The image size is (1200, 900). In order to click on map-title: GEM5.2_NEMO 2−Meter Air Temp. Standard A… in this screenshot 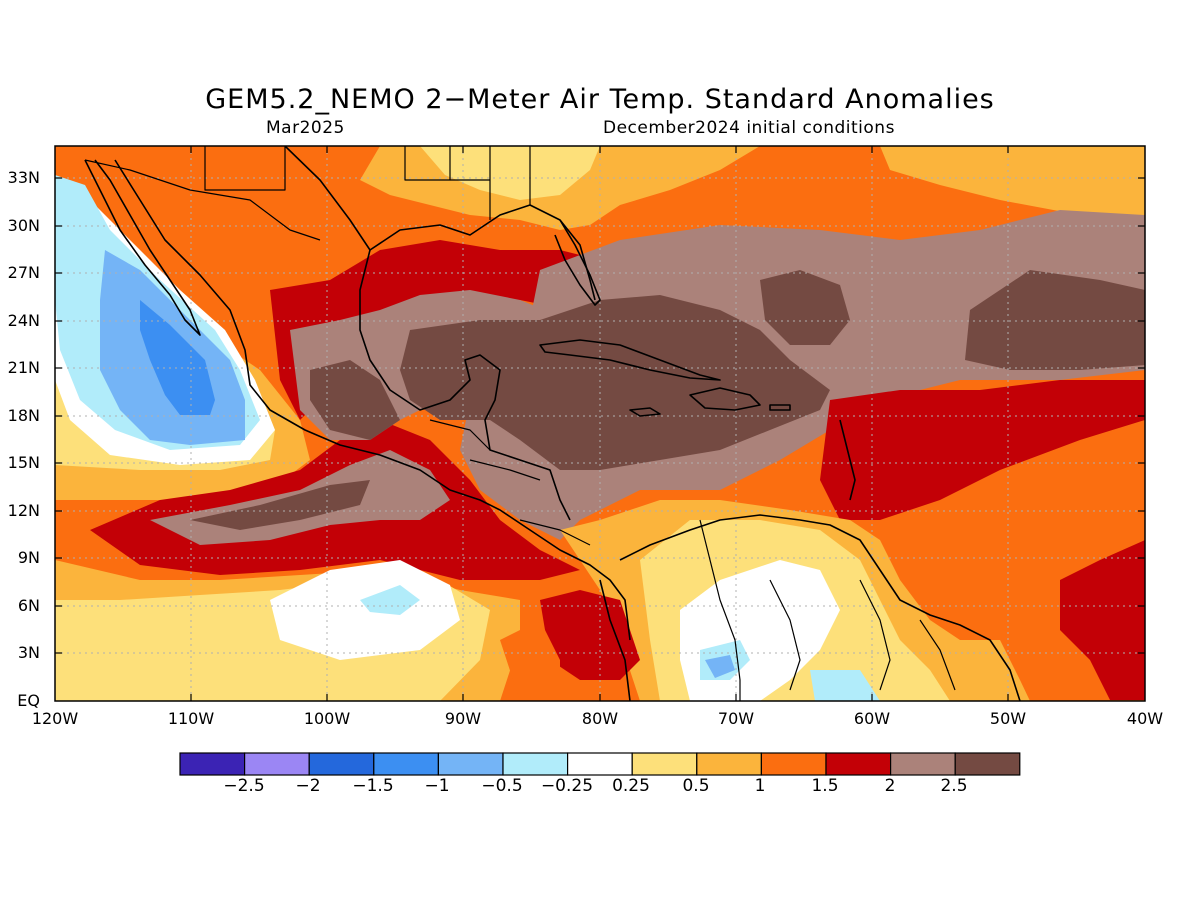, I will do `click(600, 99)`.